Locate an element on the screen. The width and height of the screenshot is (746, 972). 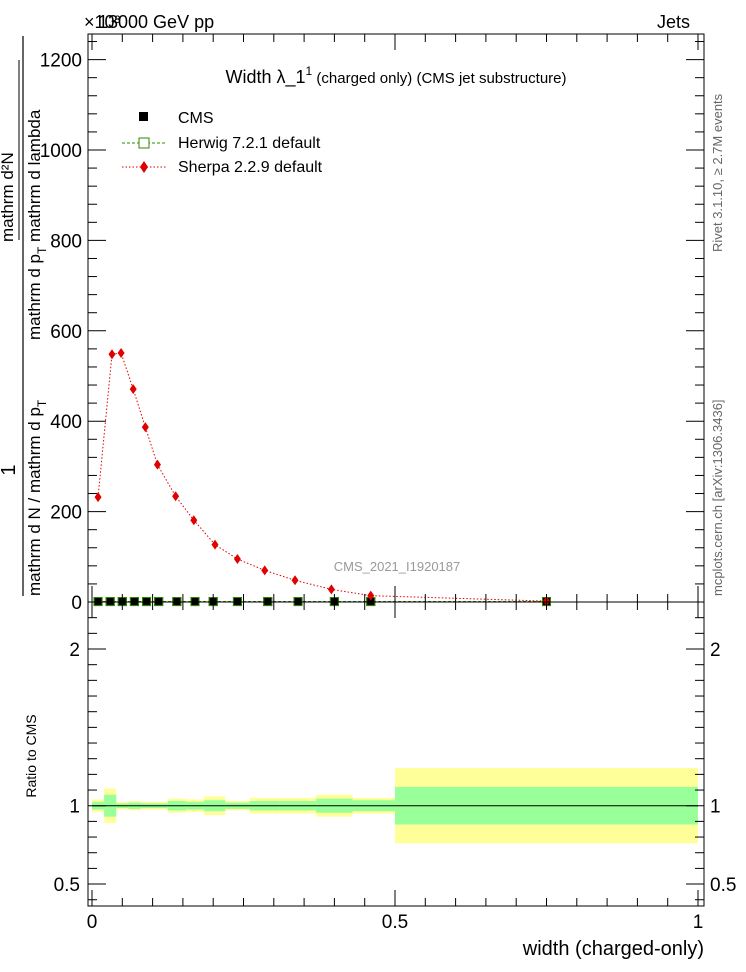
y-axis-label-one: 1 is located at coordinates (10, 469).